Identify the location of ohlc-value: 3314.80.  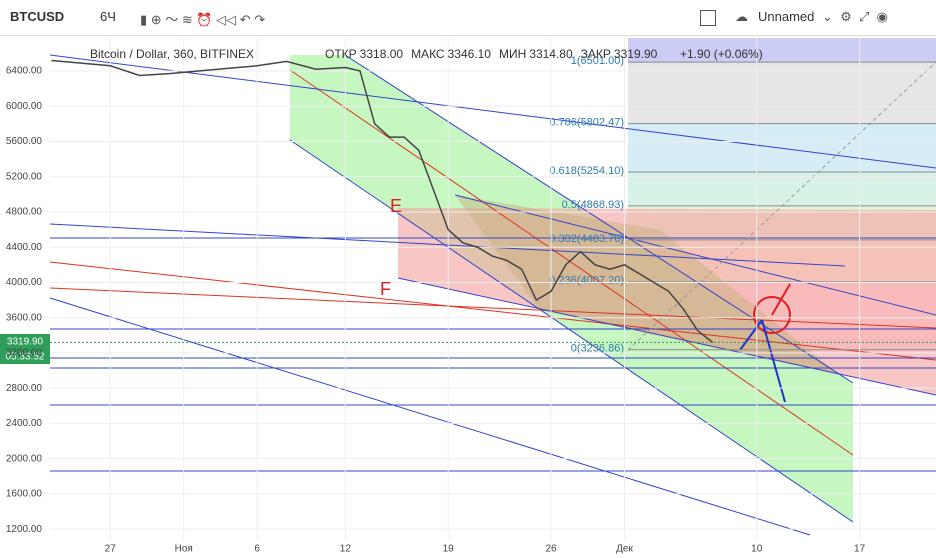
(551, 54).